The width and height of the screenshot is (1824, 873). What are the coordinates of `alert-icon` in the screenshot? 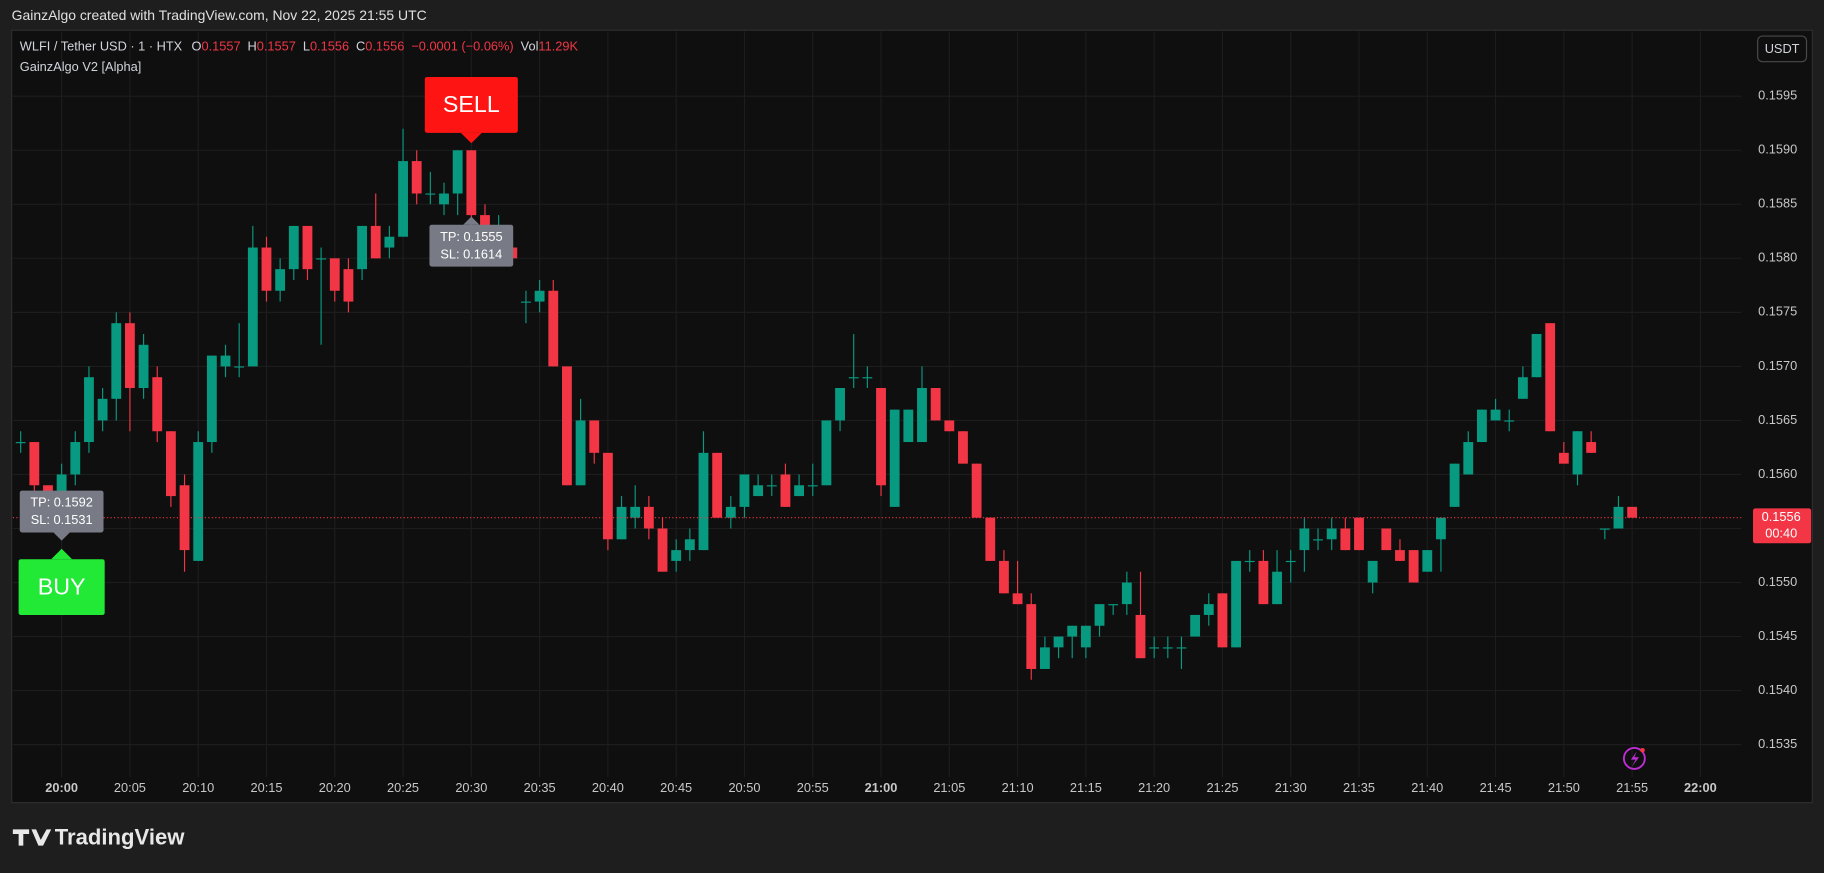 It's located at (1634, 758).